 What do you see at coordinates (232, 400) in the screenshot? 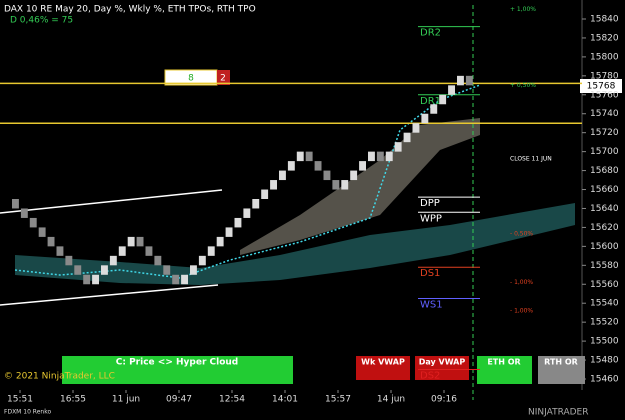
I see `x-tick-label: 12:54` at bounding box center [232, 400].